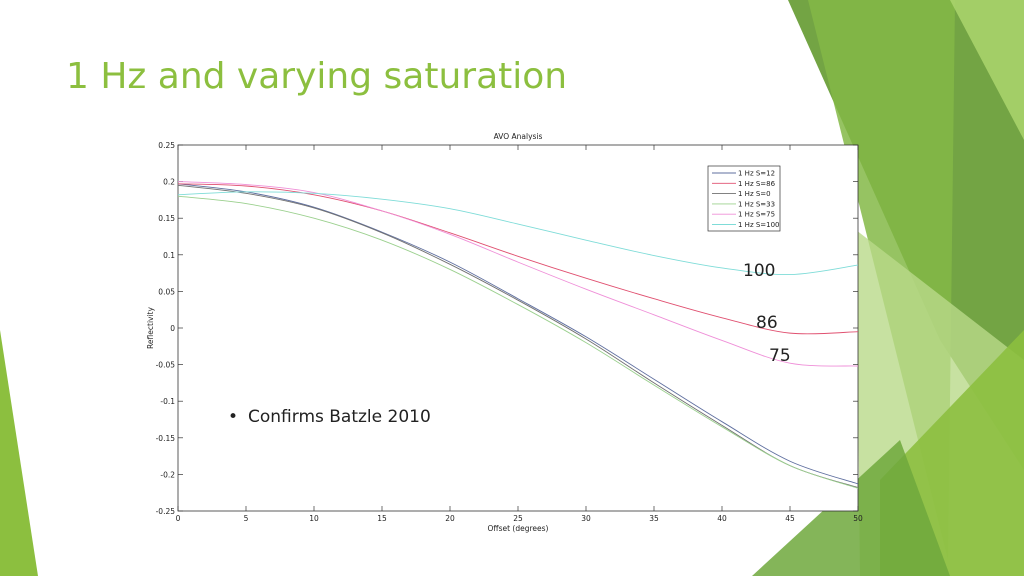 This screenshot has width=1024, height=576. What do you see at coordinates (780, 356) in the screenshot?
I see `annotation-75: 75` at bounding box center [780, 356].